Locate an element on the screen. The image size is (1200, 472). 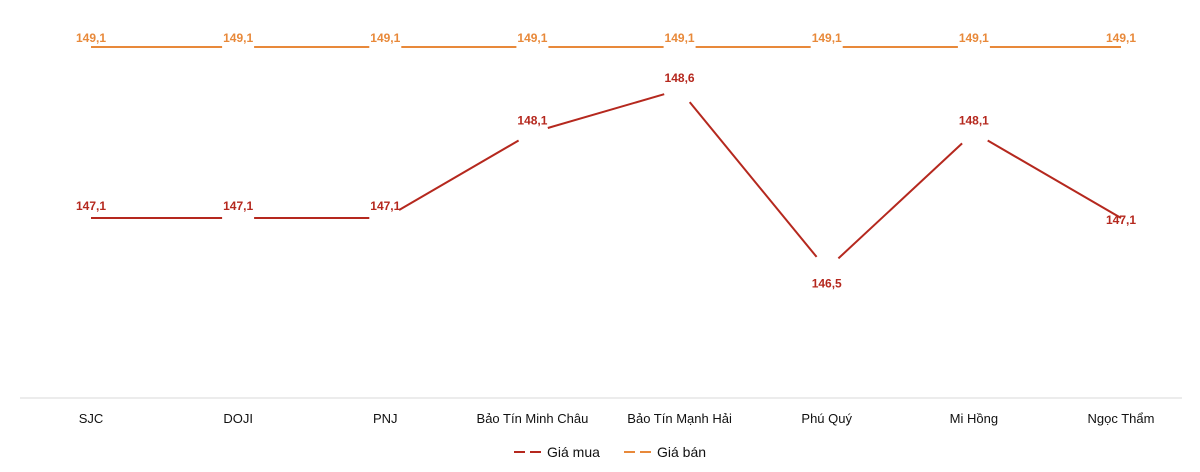
legend-item-1: Giá mua is located at coordinates (557, 452).